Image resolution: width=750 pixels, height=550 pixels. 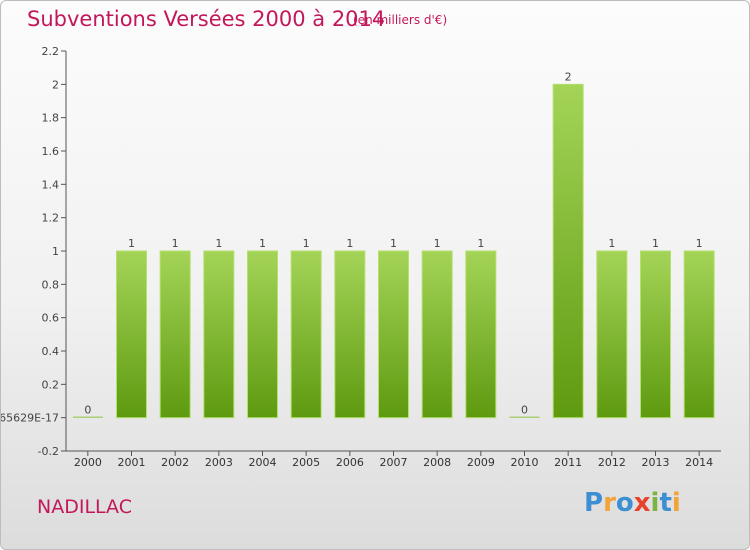 What do you see at coordinates (568, 251) in the screenshot?
I see `bar-2011` at bounding box center [568, 251].